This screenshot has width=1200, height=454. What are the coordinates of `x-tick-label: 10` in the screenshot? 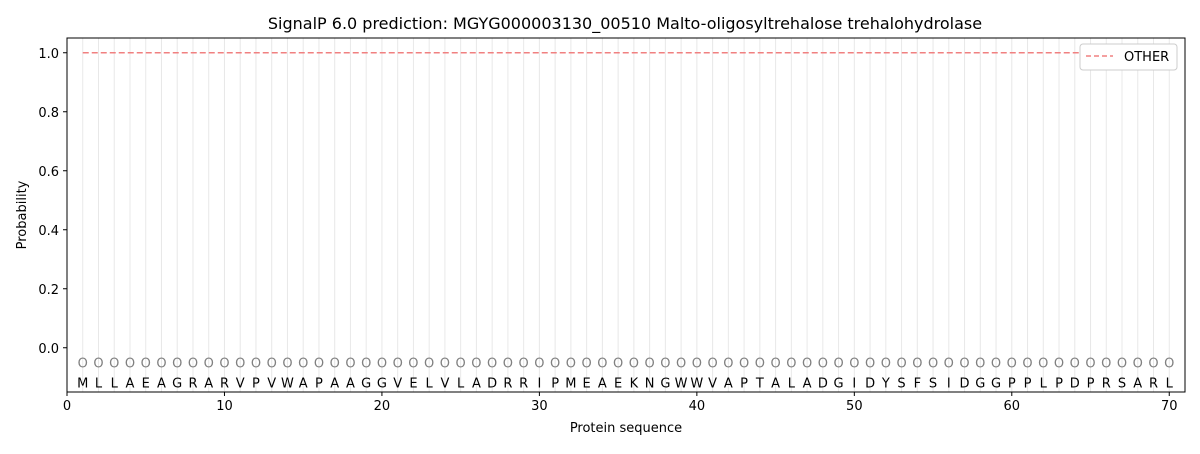 It's located at (224, 406).